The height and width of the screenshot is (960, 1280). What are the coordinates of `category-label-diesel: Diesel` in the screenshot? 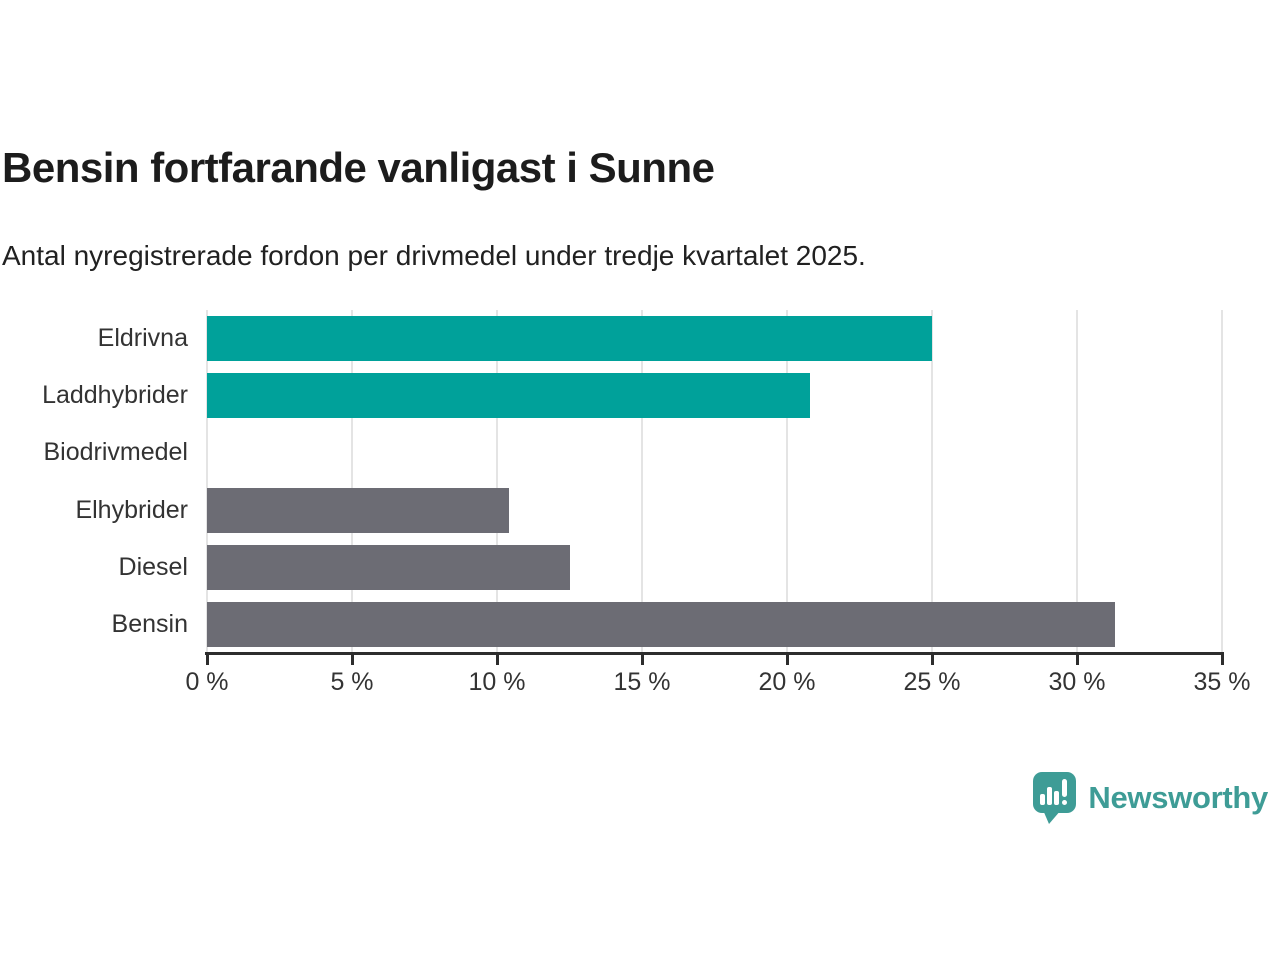 It's located at (153, 566).